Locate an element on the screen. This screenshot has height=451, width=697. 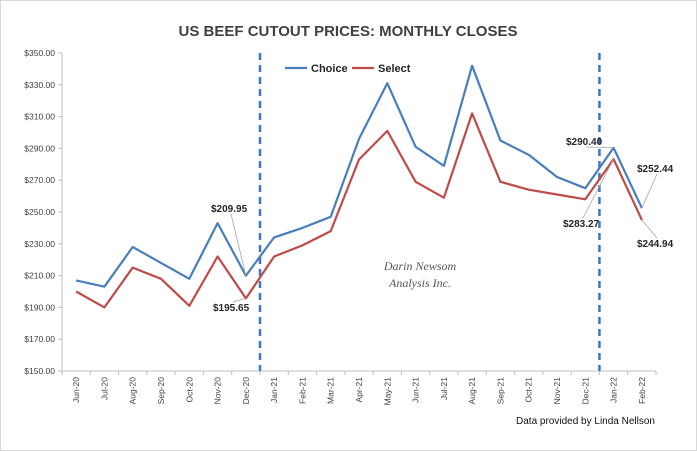
x-tick-label: Feb-22 is located at coordinates (642, 390).